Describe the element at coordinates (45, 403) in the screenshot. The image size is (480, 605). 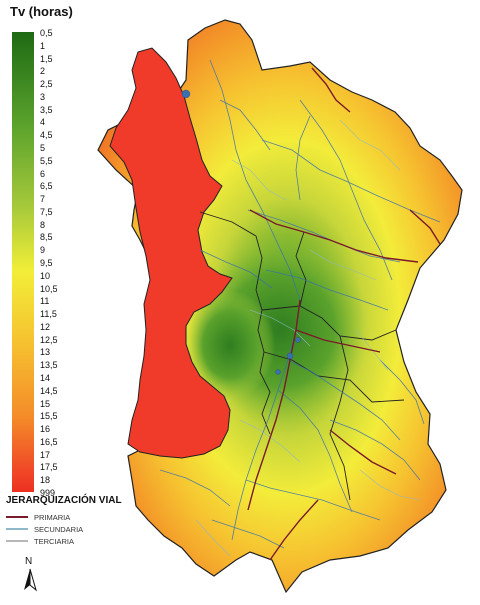
I see `legend-label: 15` at that location.